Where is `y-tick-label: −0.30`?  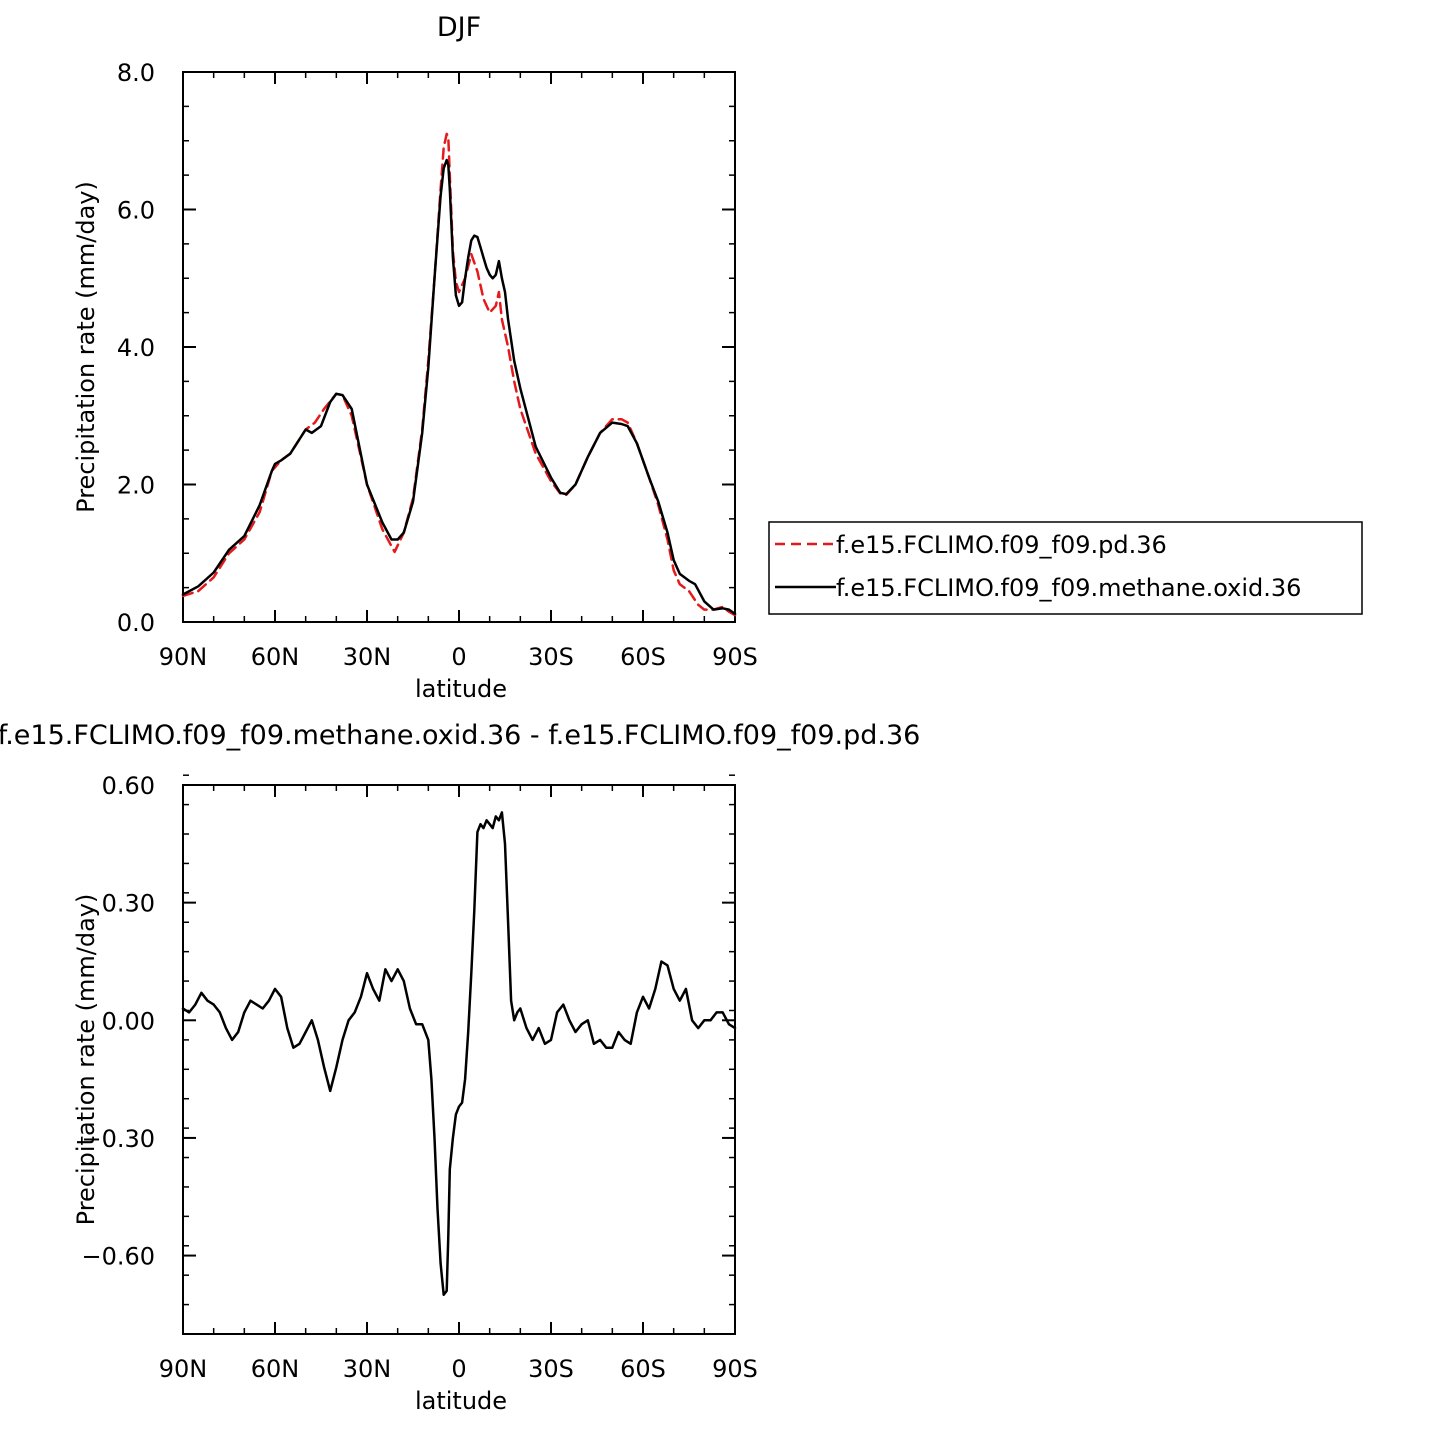
y-tick-label: −0.30 is located at coordinates (118, 1139).